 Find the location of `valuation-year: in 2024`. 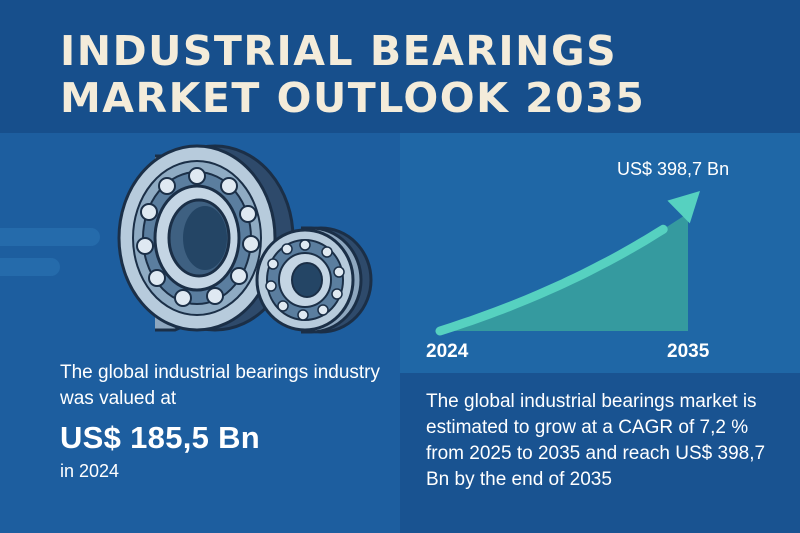

valuation-year: in 2024 is located at coordinates (90, 471).